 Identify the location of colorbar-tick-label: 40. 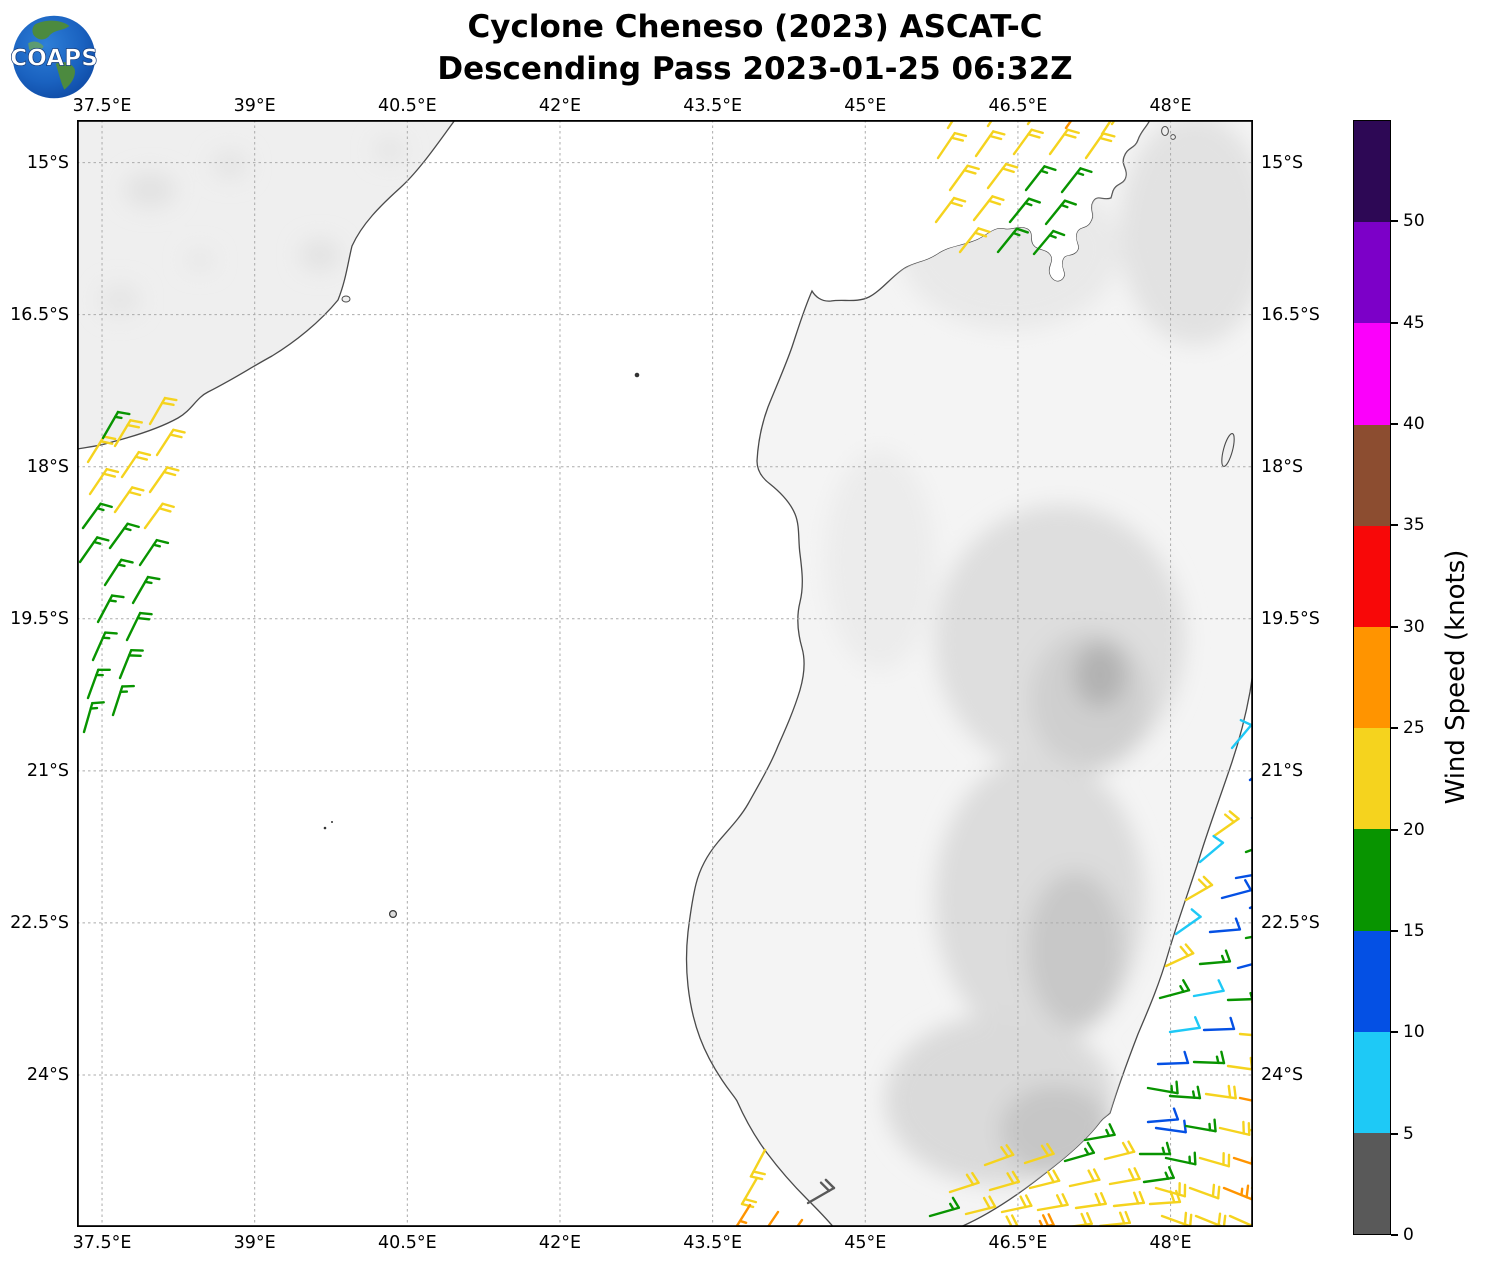
(1414, 424).